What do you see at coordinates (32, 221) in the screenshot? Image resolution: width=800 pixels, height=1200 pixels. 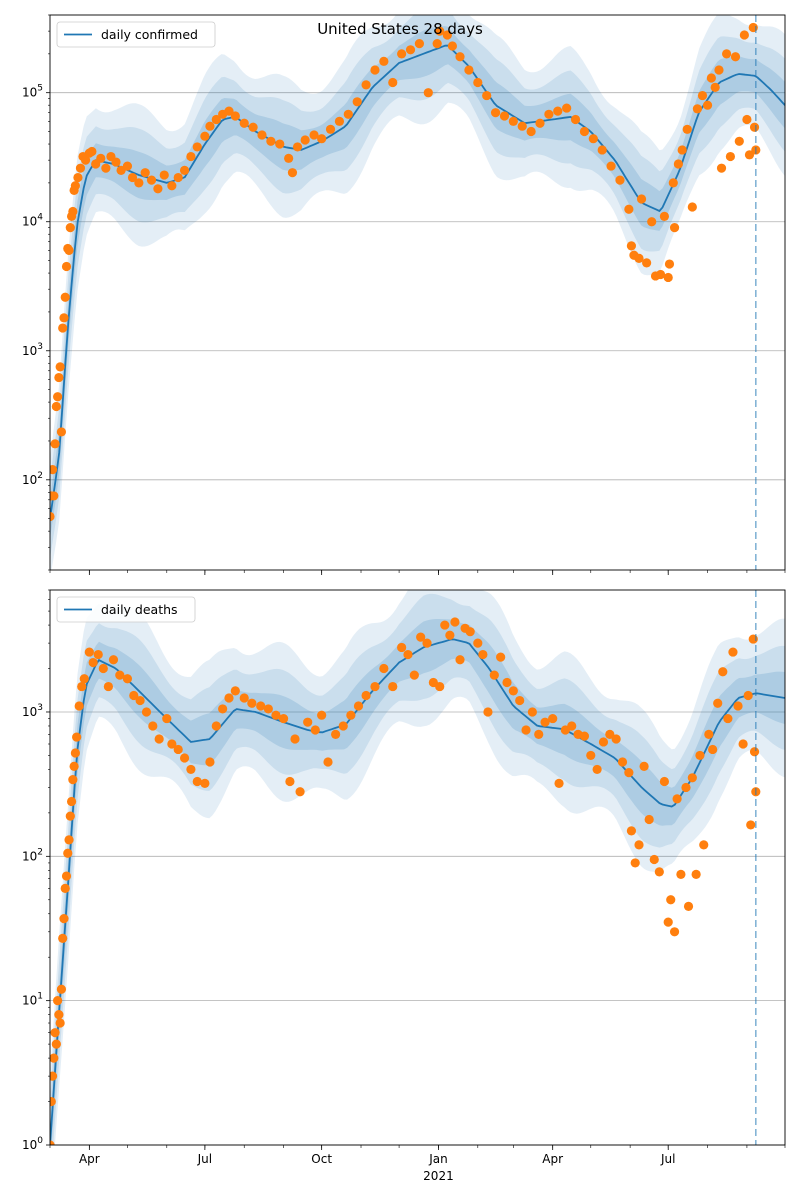 I see `y-tick-label: 10⁴` at bounding box center [32, 221].